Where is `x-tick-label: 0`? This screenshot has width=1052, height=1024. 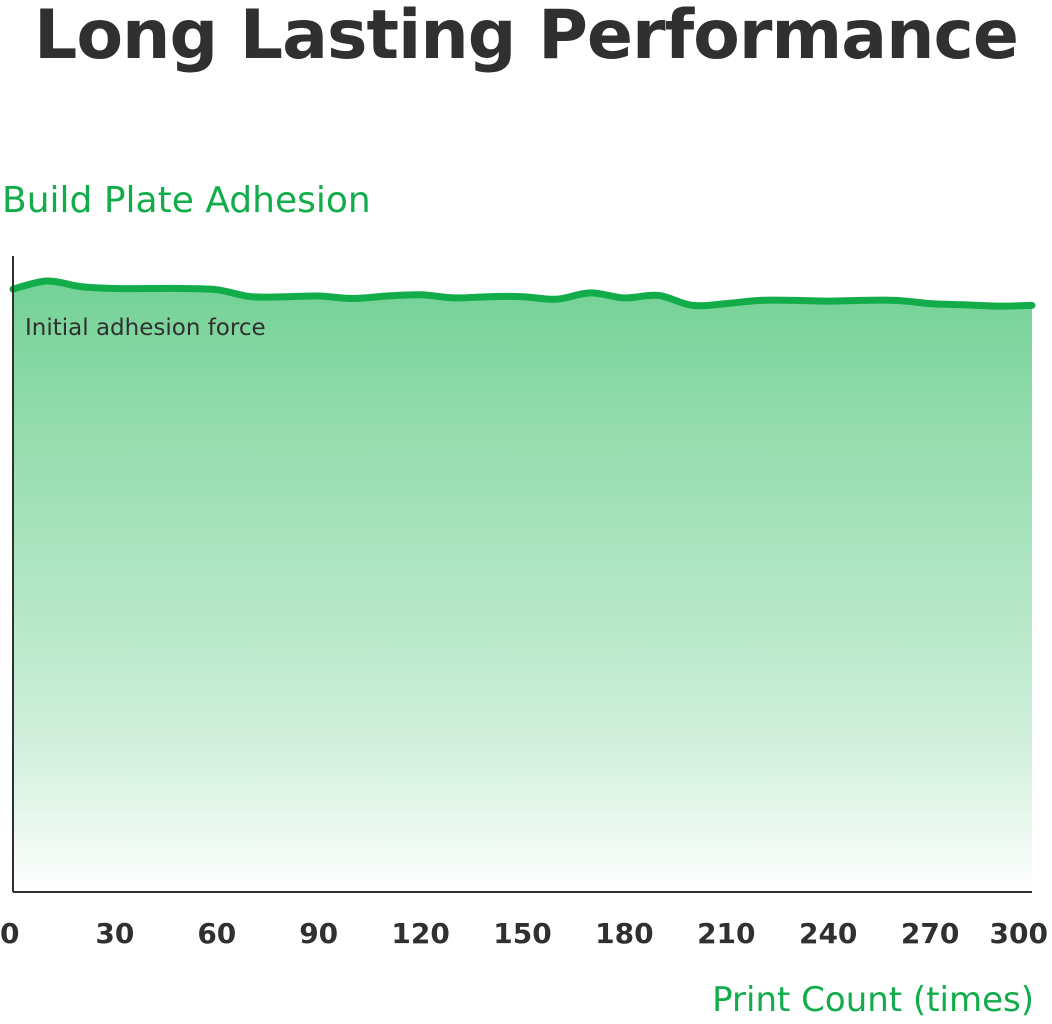 x-tick-label: 0 is located at coordinates (9, 933).